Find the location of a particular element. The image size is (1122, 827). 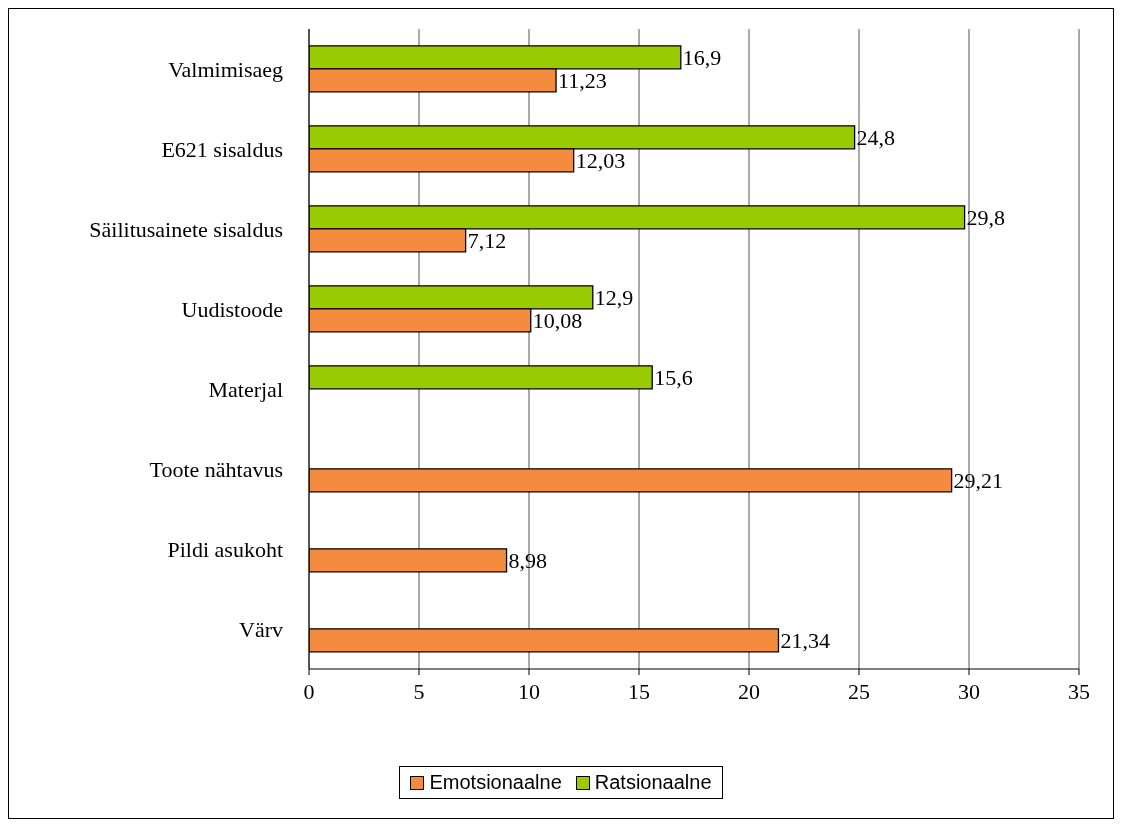

legend-label: Emotsionaalne is located at coordinates (495, 782).